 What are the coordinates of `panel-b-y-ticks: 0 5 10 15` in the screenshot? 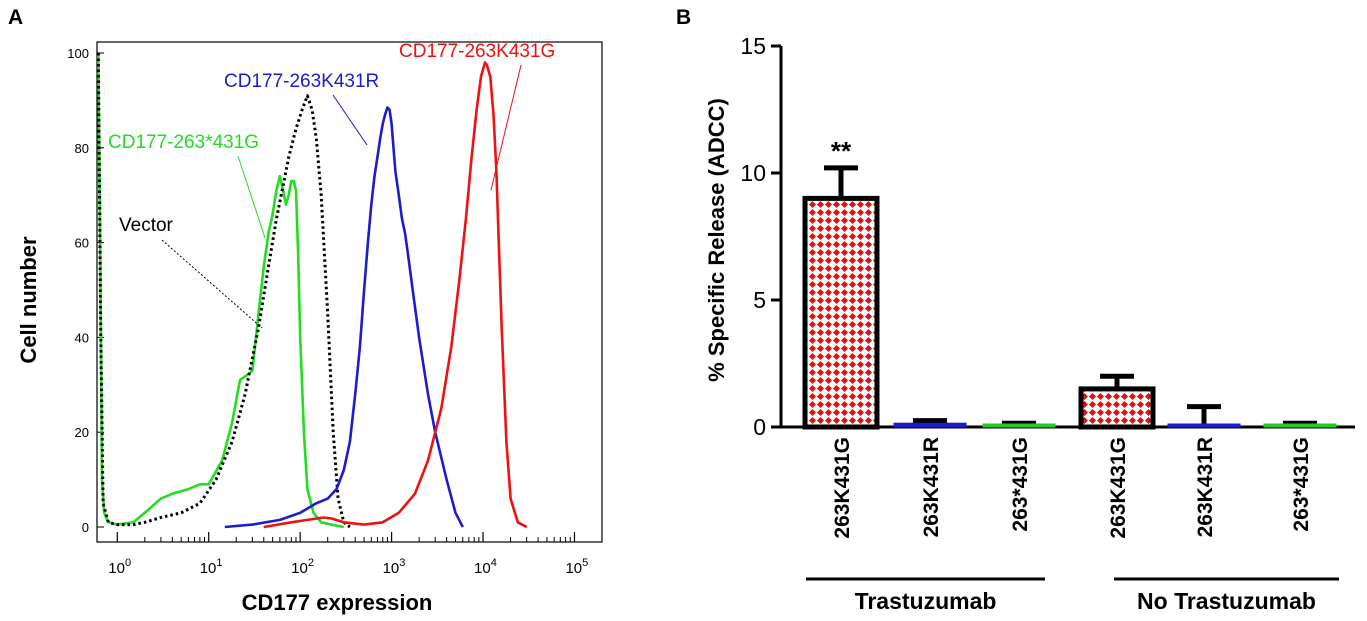 It's located at (760, 236).